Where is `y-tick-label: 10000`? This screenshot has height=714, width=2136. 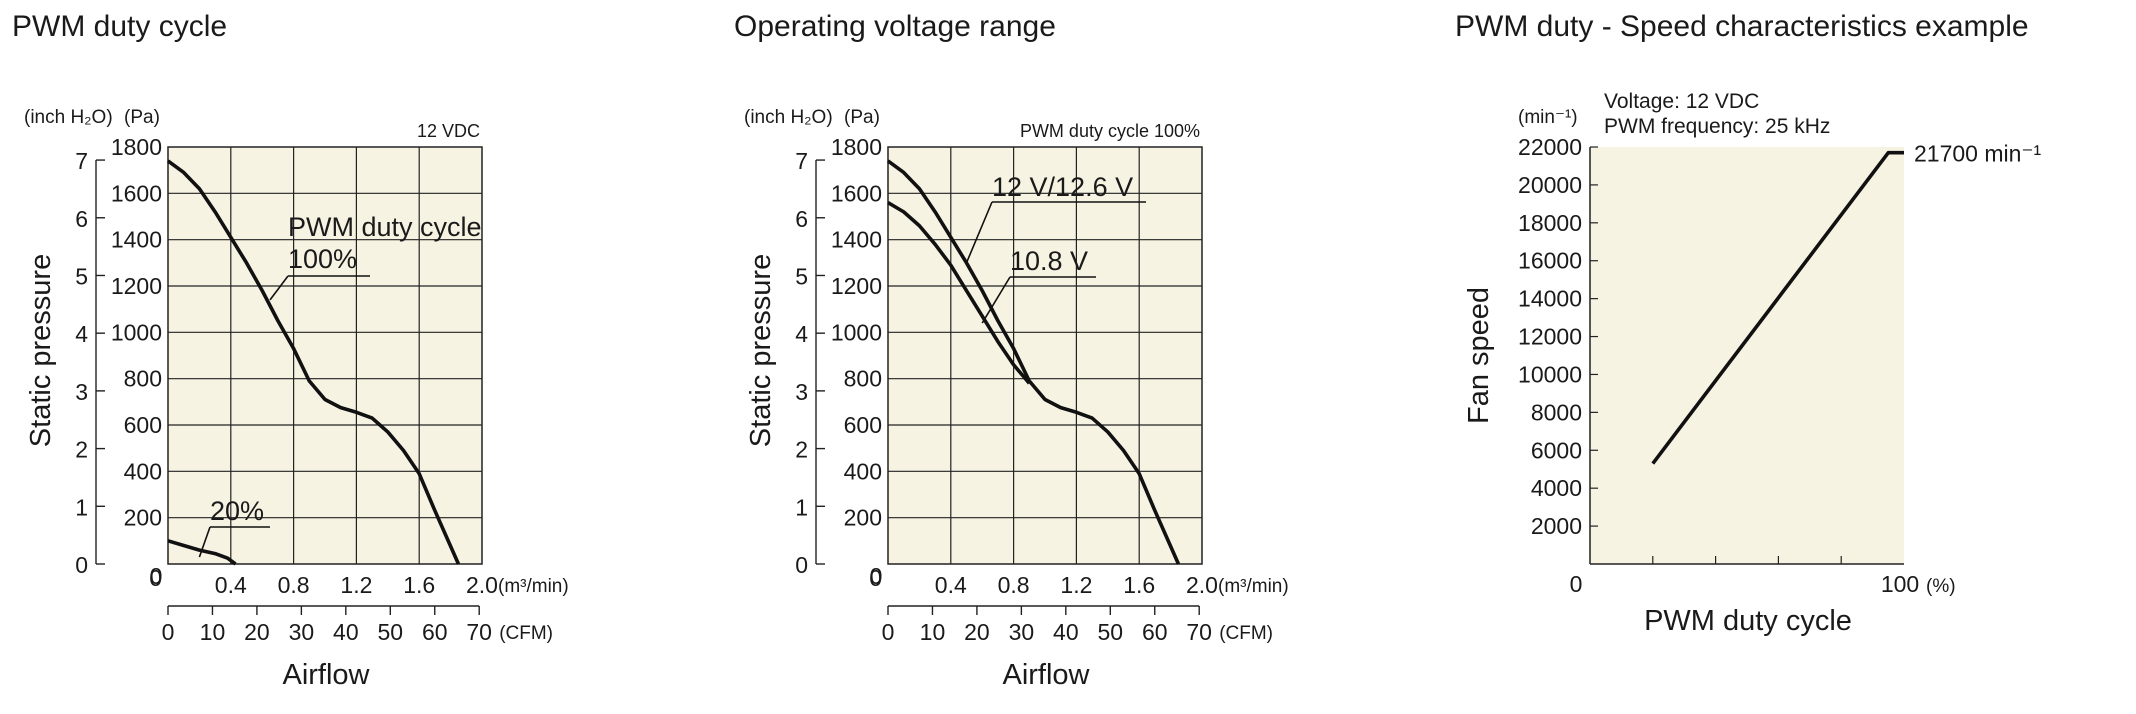 y-tick-label: 10000 is located at coordinates (1550, 374).